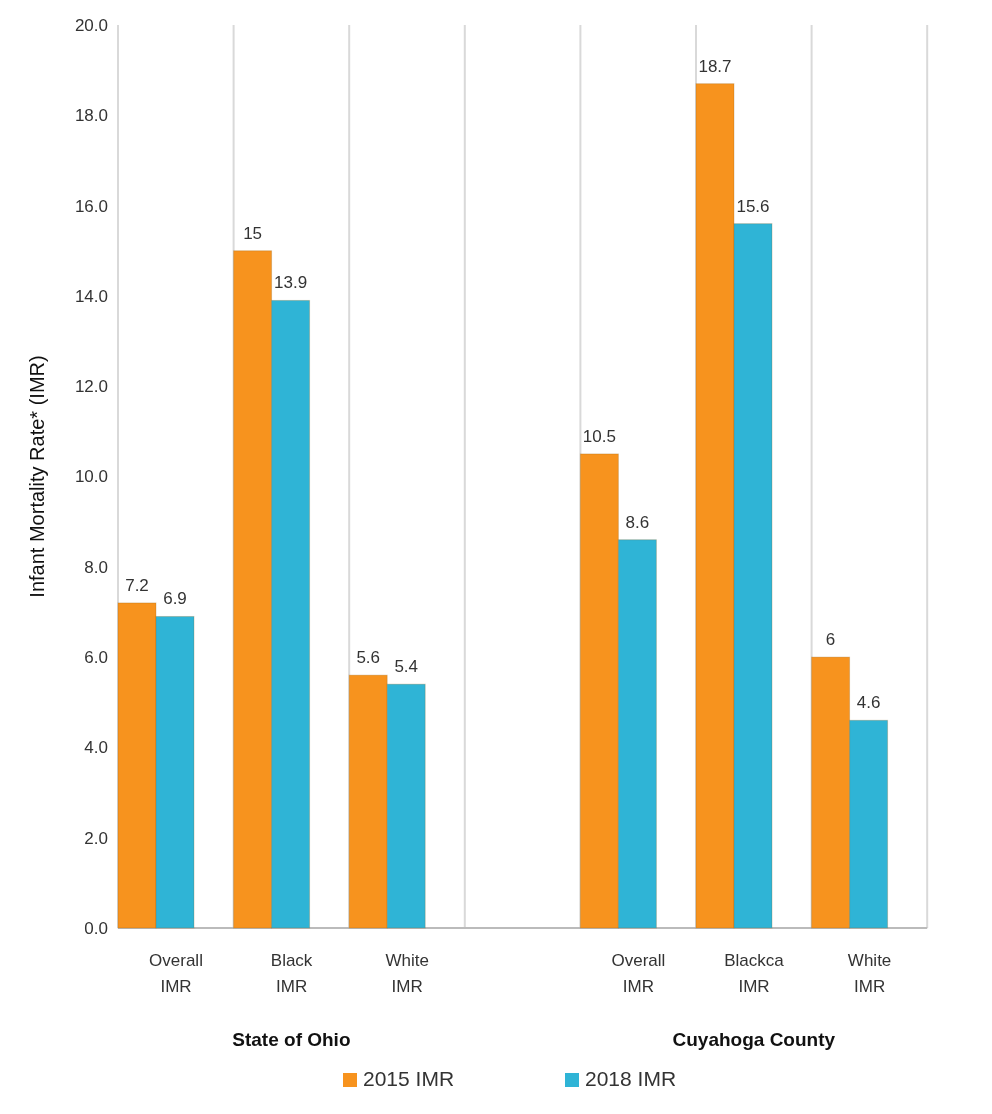  What do you see at coordinates (96, 567) in the screenshot?
I see `y-tick-label: 8.0` at bounding box center [96, 567].